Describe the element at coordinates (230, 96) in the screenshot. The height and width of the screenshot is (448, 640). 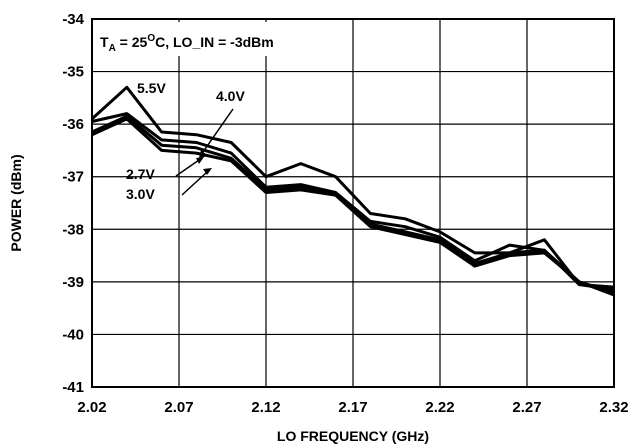
I see `series-label-4.0v: 4.0V` at that location.